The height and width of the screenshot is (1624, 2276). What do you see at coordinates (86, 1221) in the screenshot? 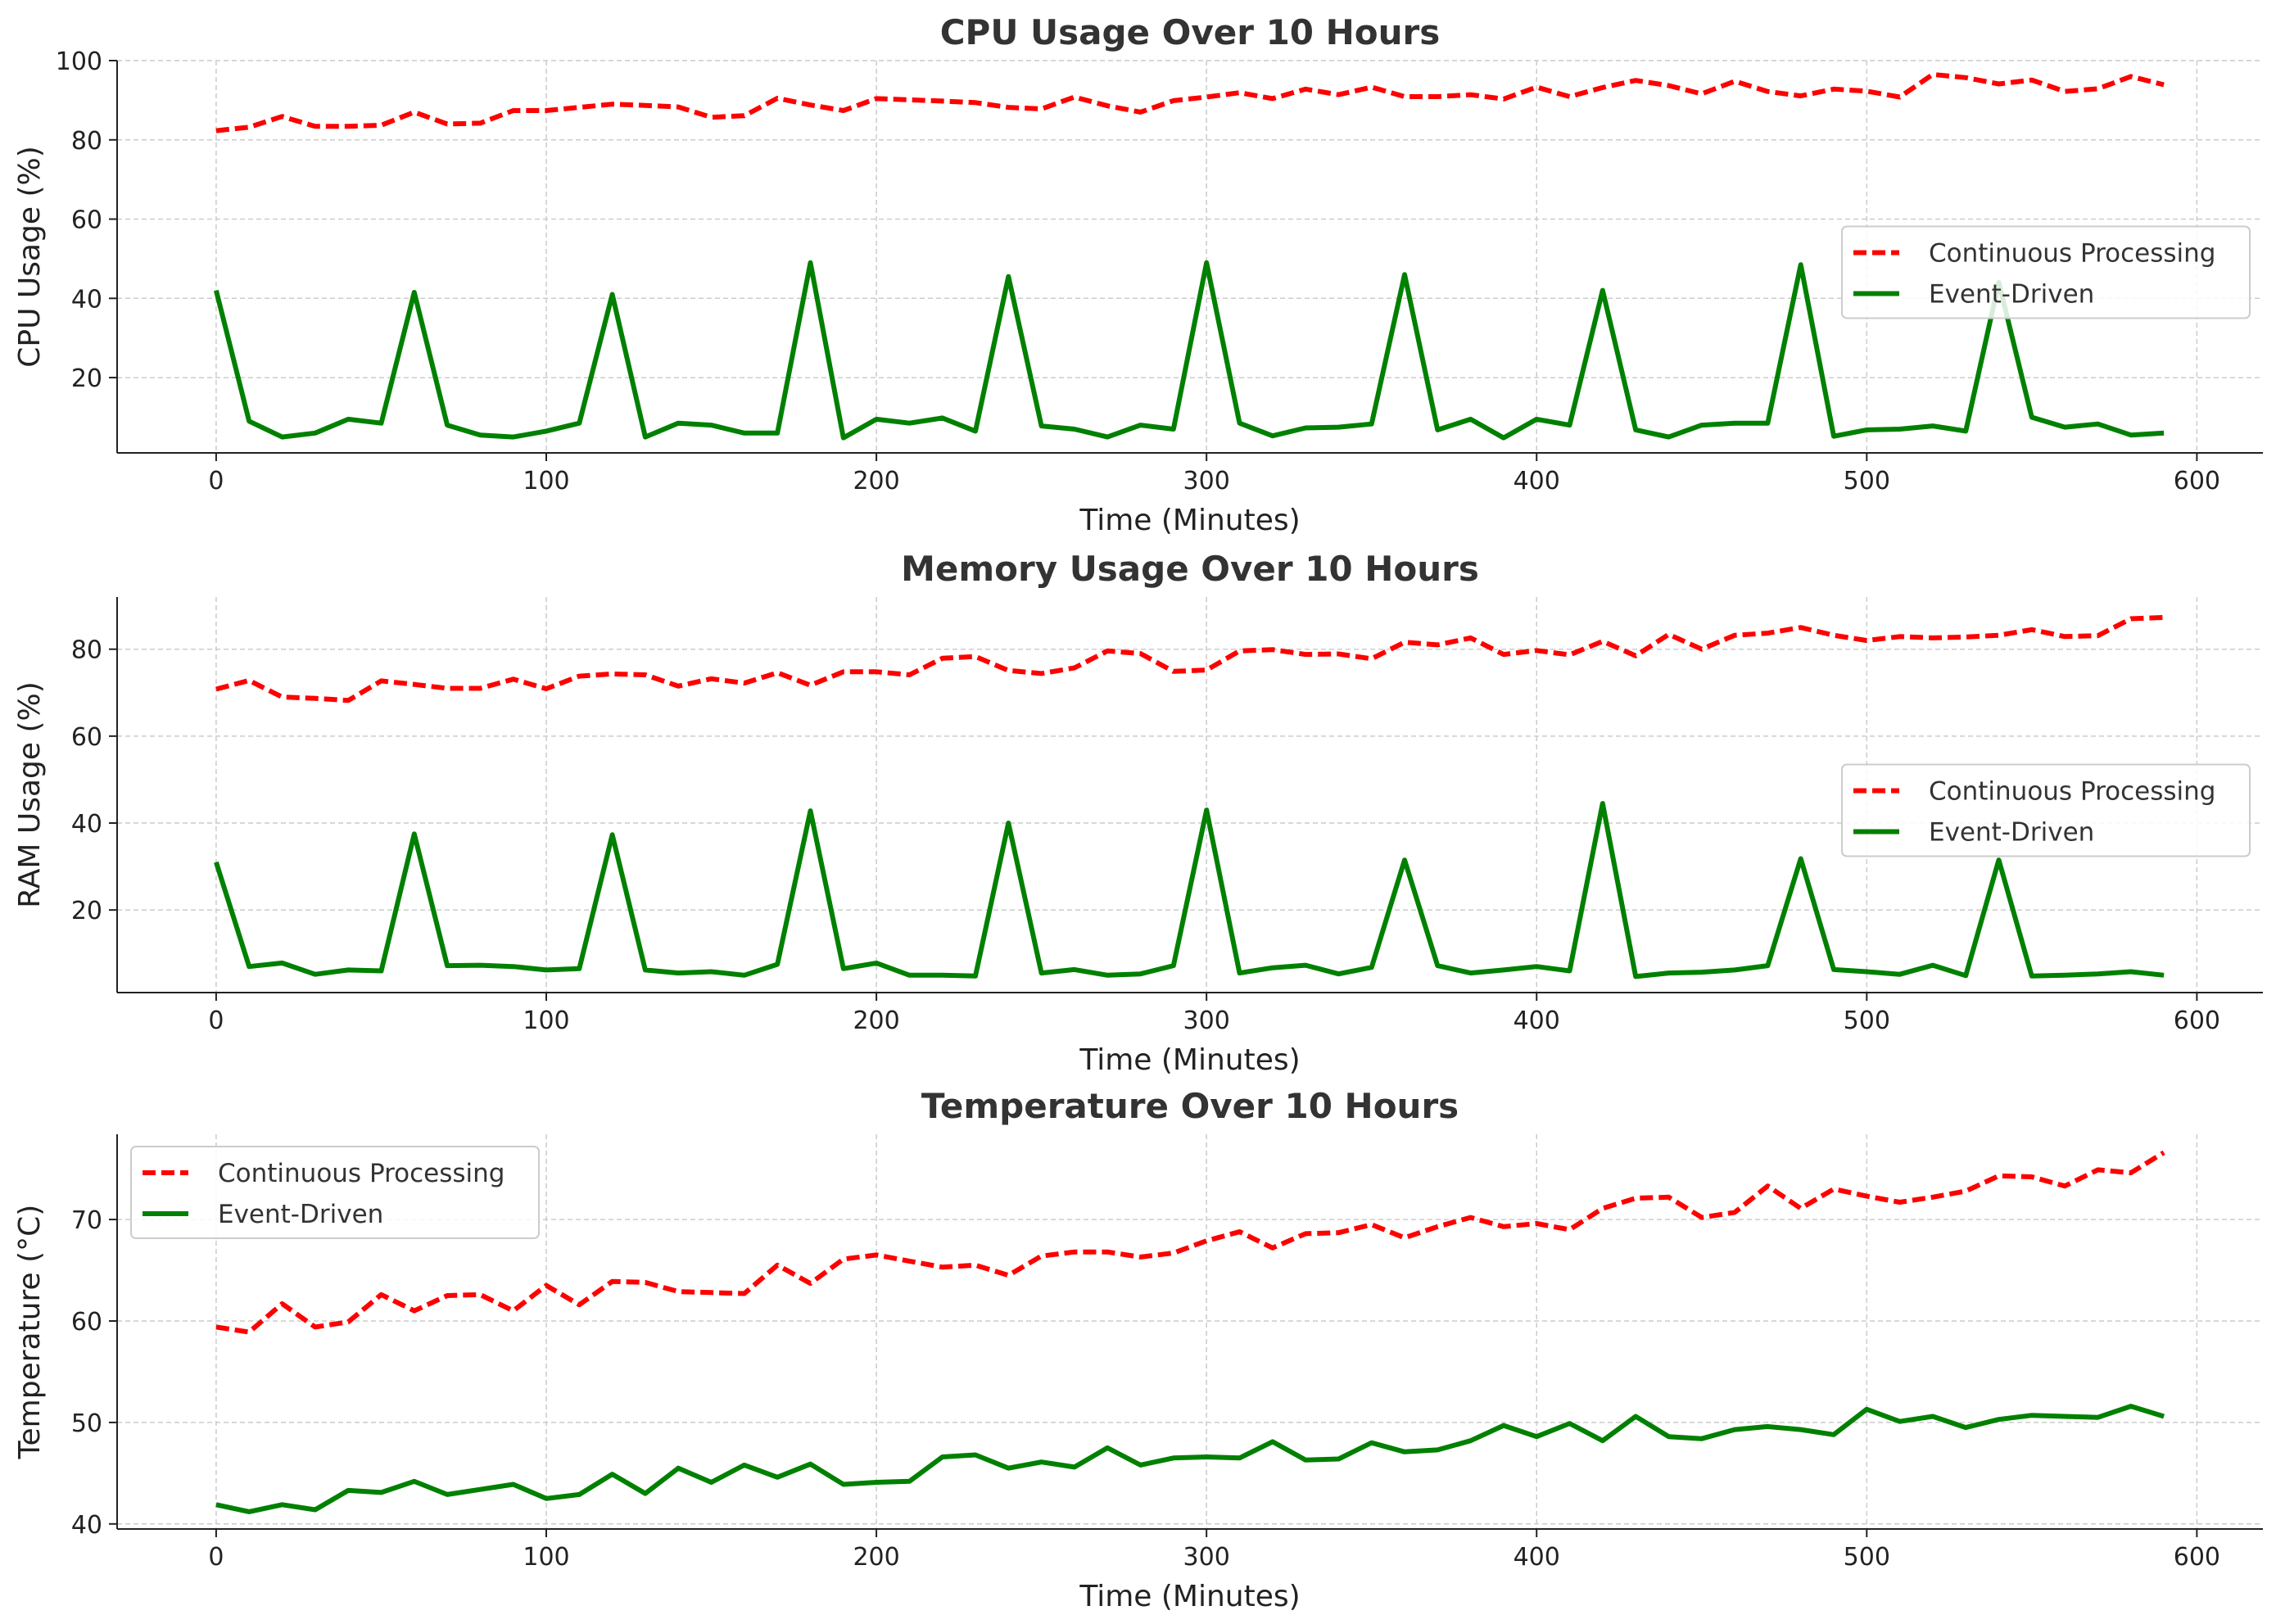
I see `y-tick-label: 70` at bounding box center [86, 1221].